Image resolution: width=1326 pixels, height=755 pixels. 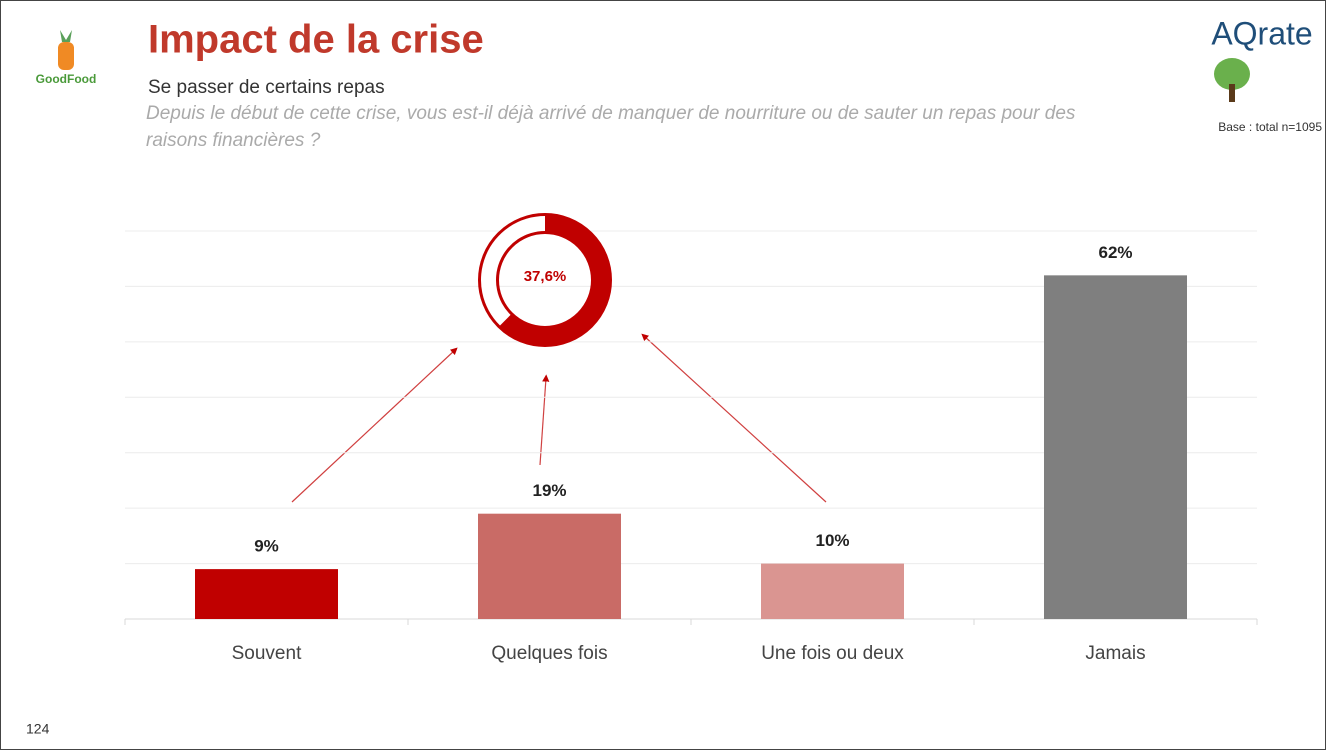 I want to click on chart-subtitle: Se passer de certains repas, so click(x=266, y=87).